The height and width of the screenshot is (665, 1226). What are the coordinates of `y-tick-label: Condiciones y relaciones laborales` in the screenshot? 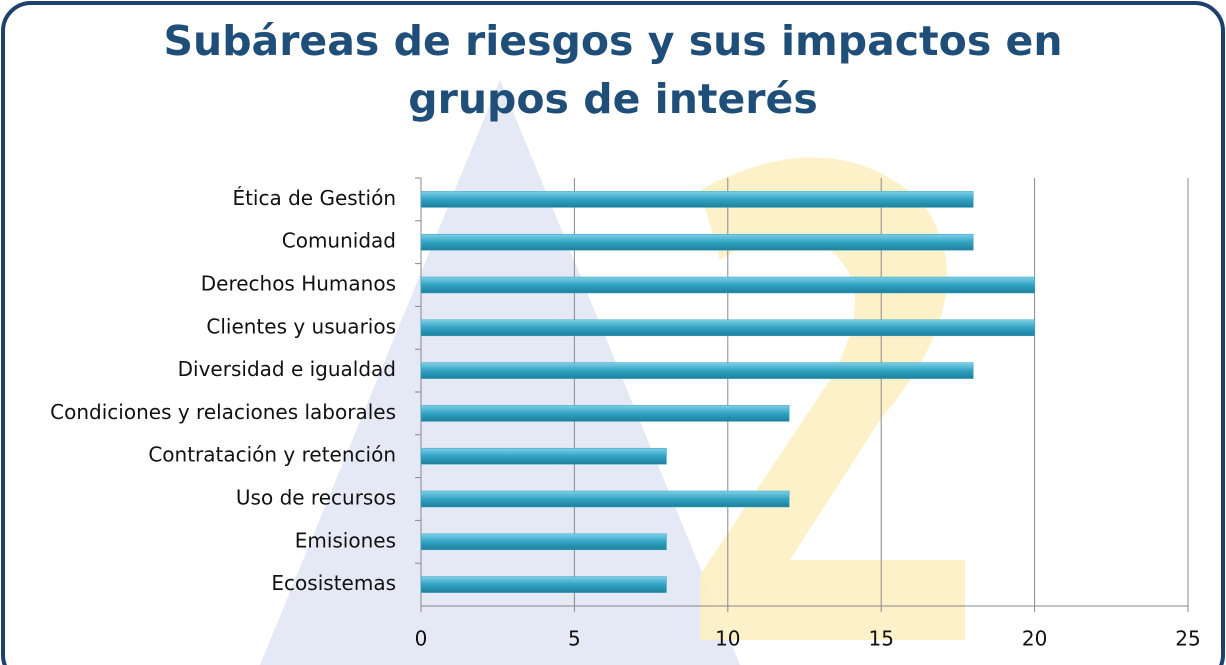 It's located at (223, 412).